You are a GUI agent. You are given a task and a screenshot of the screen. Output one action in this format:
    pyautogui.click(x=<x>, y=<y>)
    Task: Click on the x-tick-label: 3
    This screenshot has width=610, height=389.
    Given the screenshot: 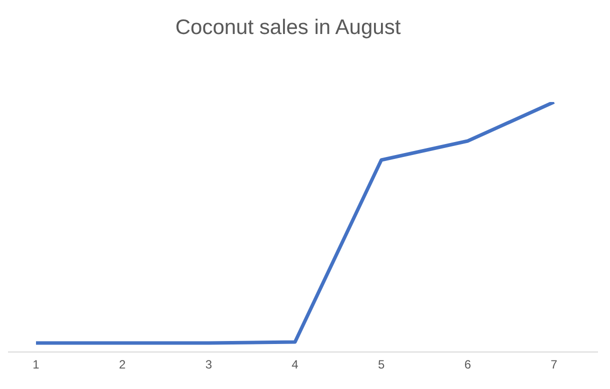 What is the action you would take?
    pyautogui.click(x=208, y=365)
    